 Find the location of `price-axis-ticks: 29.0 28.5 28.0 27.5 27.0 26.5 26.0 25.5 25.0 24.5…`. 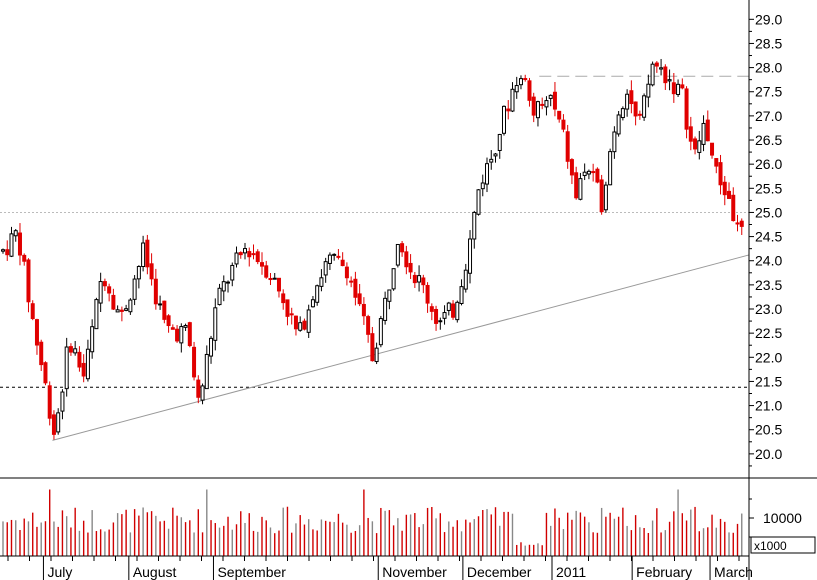

price-axis-ticks: 29.0 28.5 28.0 27.5 27.0 26.5 26.0 25.5 25.0 24.5… is located at coordinates (765, 239).